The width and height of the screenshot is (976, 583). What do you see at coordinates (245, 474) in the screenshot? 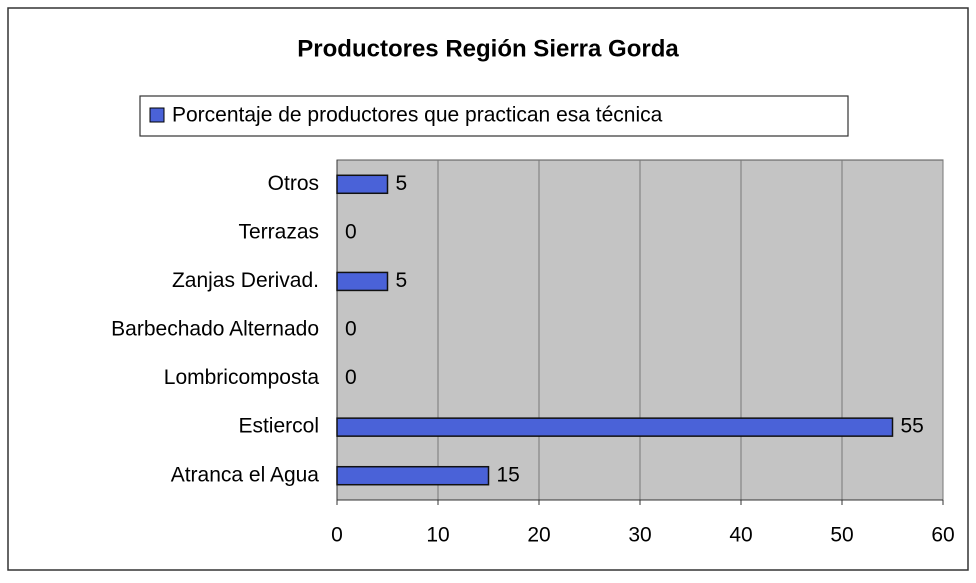
I see `y-tick-label: Atranca el Agua` at bounding box center [245, 474].